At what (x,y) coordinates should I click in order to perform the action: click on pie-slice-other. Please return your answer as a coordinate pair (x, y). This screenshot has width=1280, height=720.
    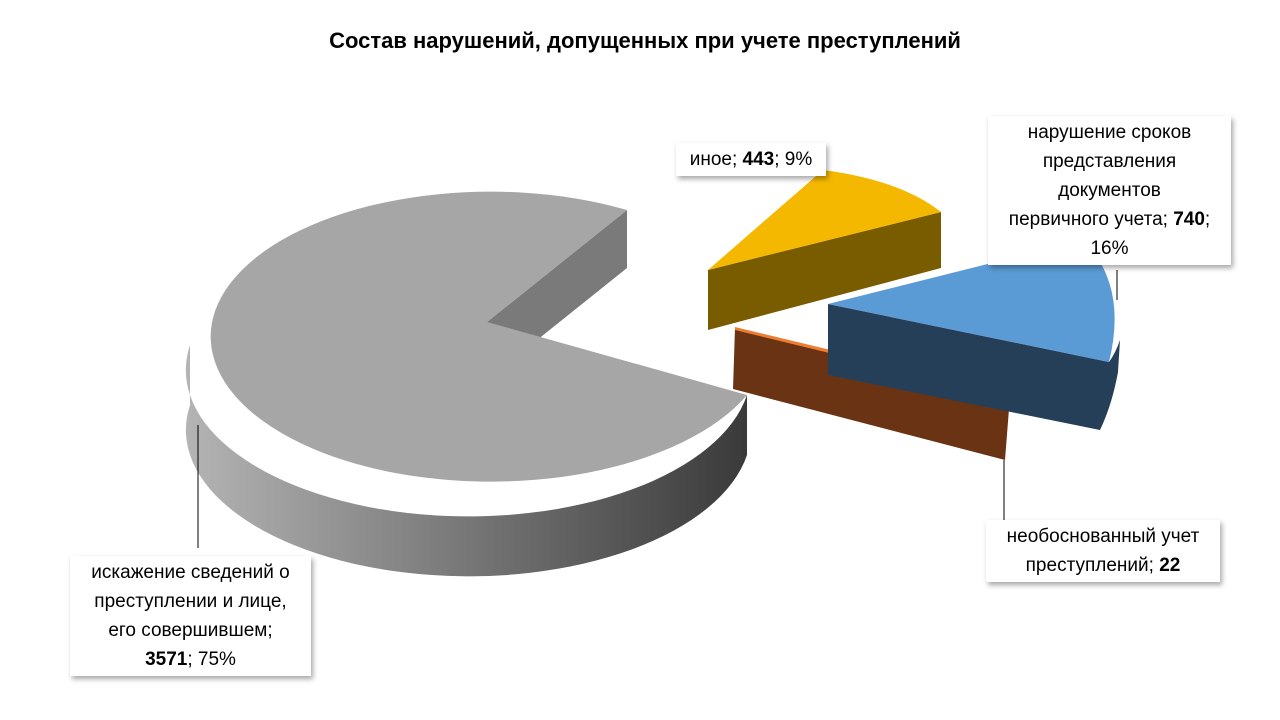
    Looking at the image, I should click on (824, 250).